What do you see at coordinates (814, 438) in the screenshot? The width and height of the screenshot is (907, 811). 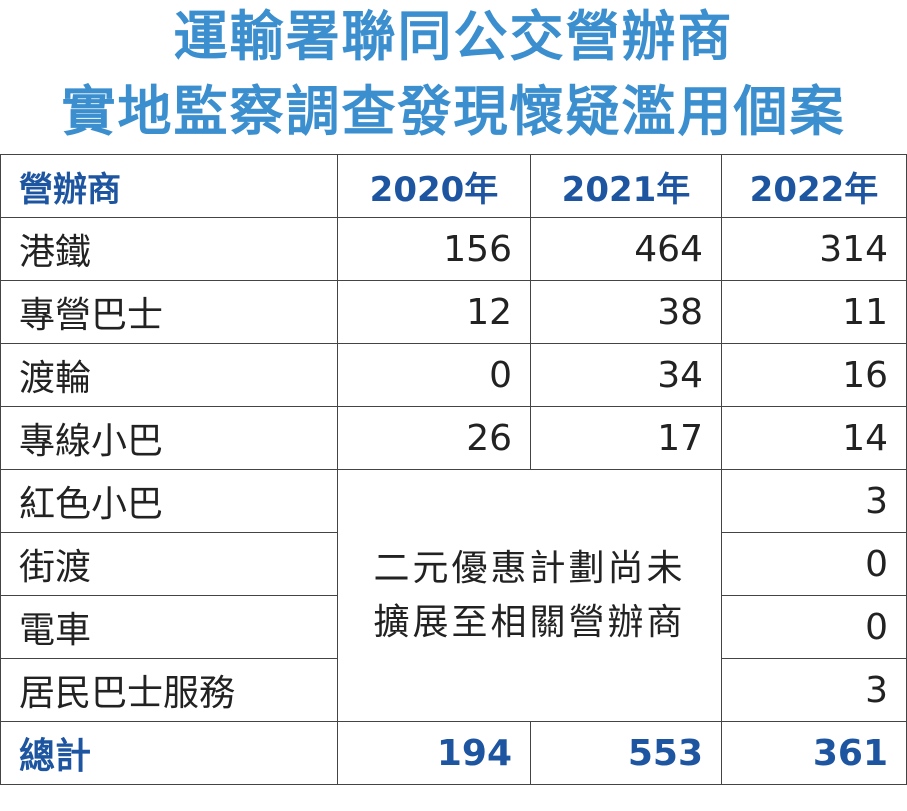 I see `cell-value: 14` at bounding box center [814, 438].